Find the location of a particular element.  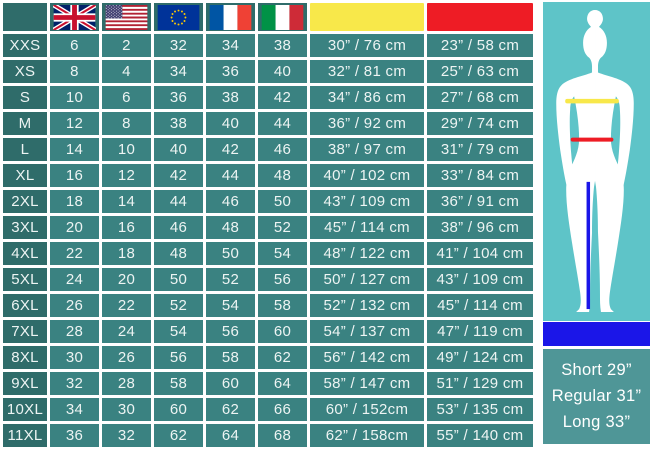

cell-us: 28 is located at coordinates (126, 383).